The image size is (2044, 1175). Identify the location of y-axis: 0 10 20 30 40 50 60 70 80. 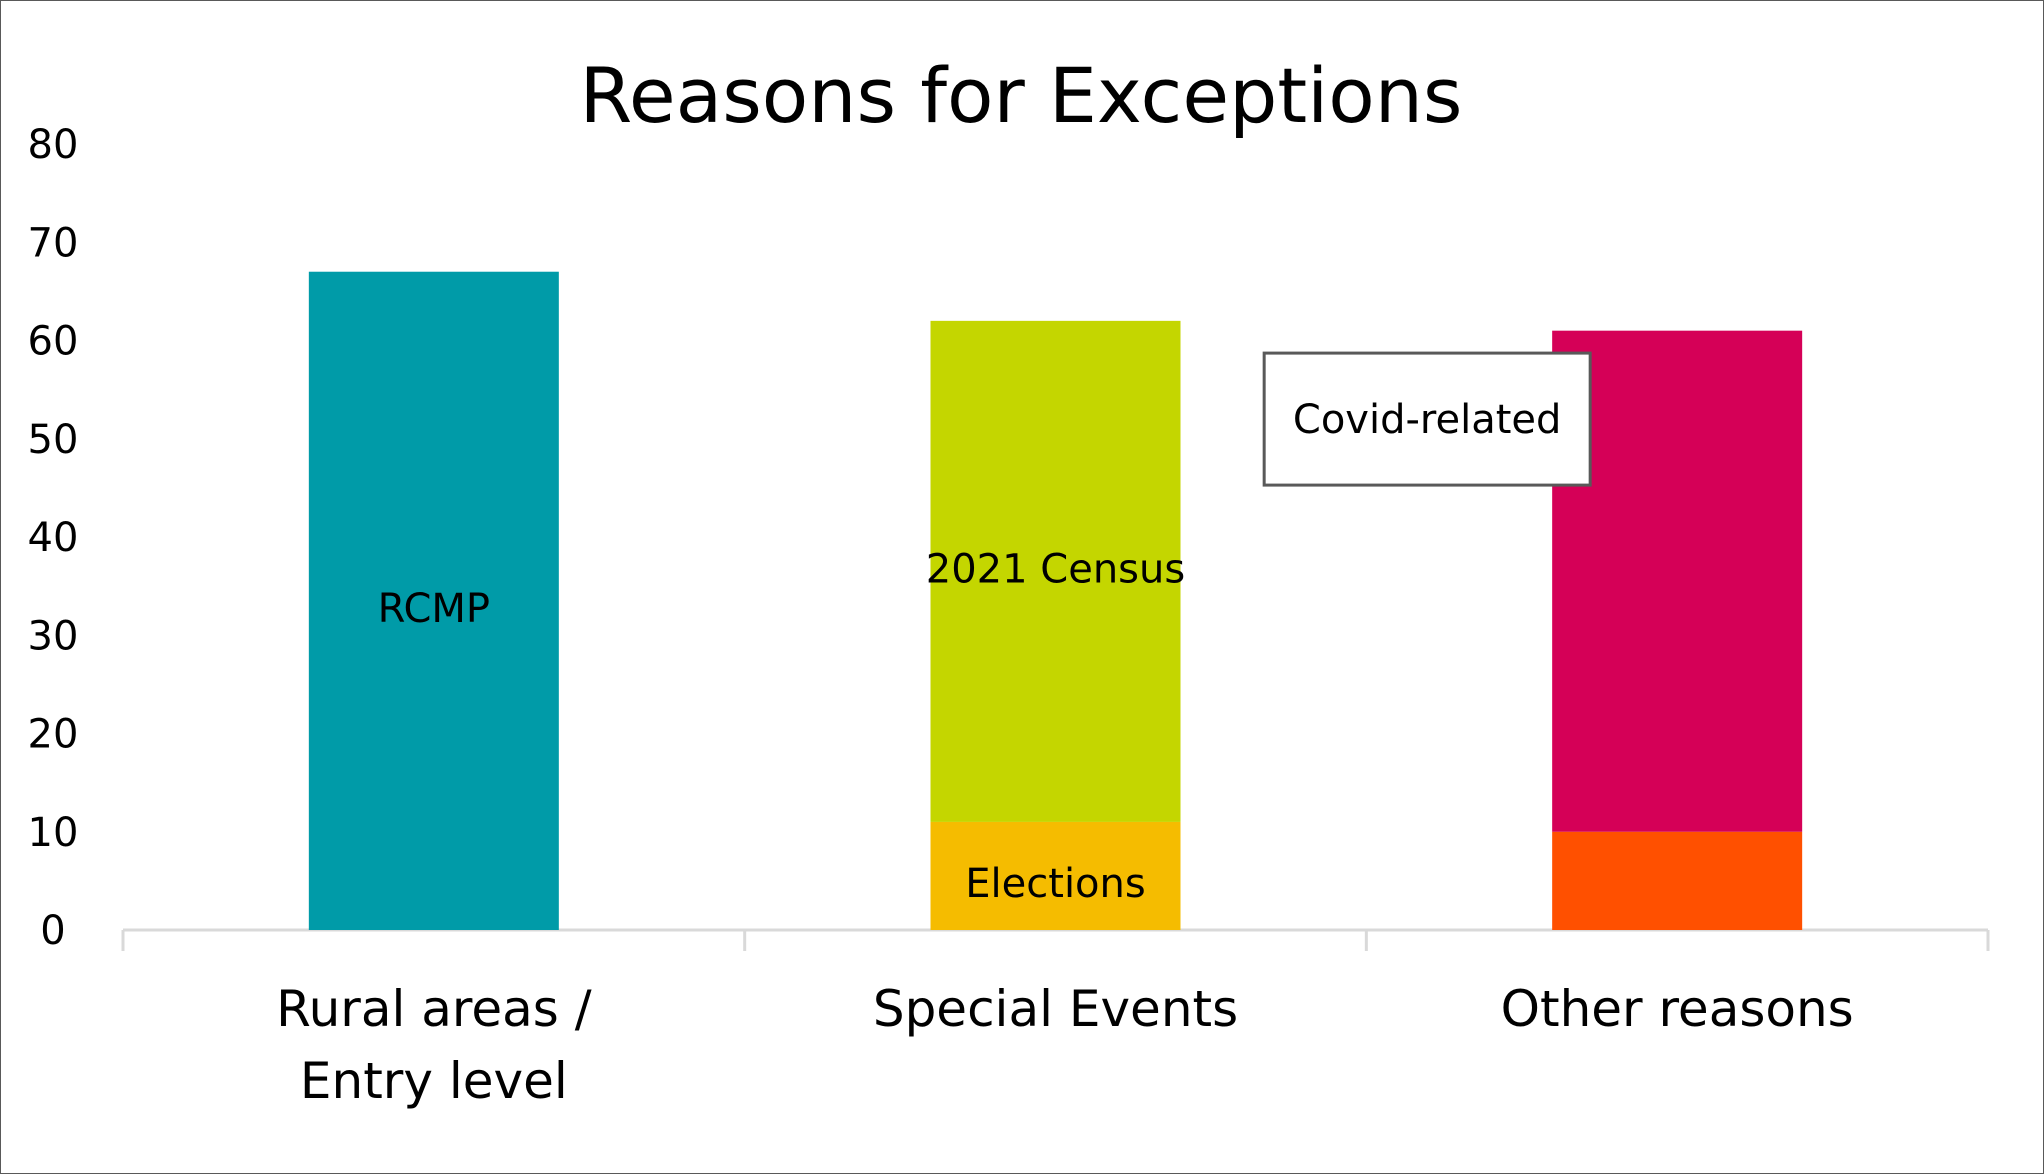
(53, 538).